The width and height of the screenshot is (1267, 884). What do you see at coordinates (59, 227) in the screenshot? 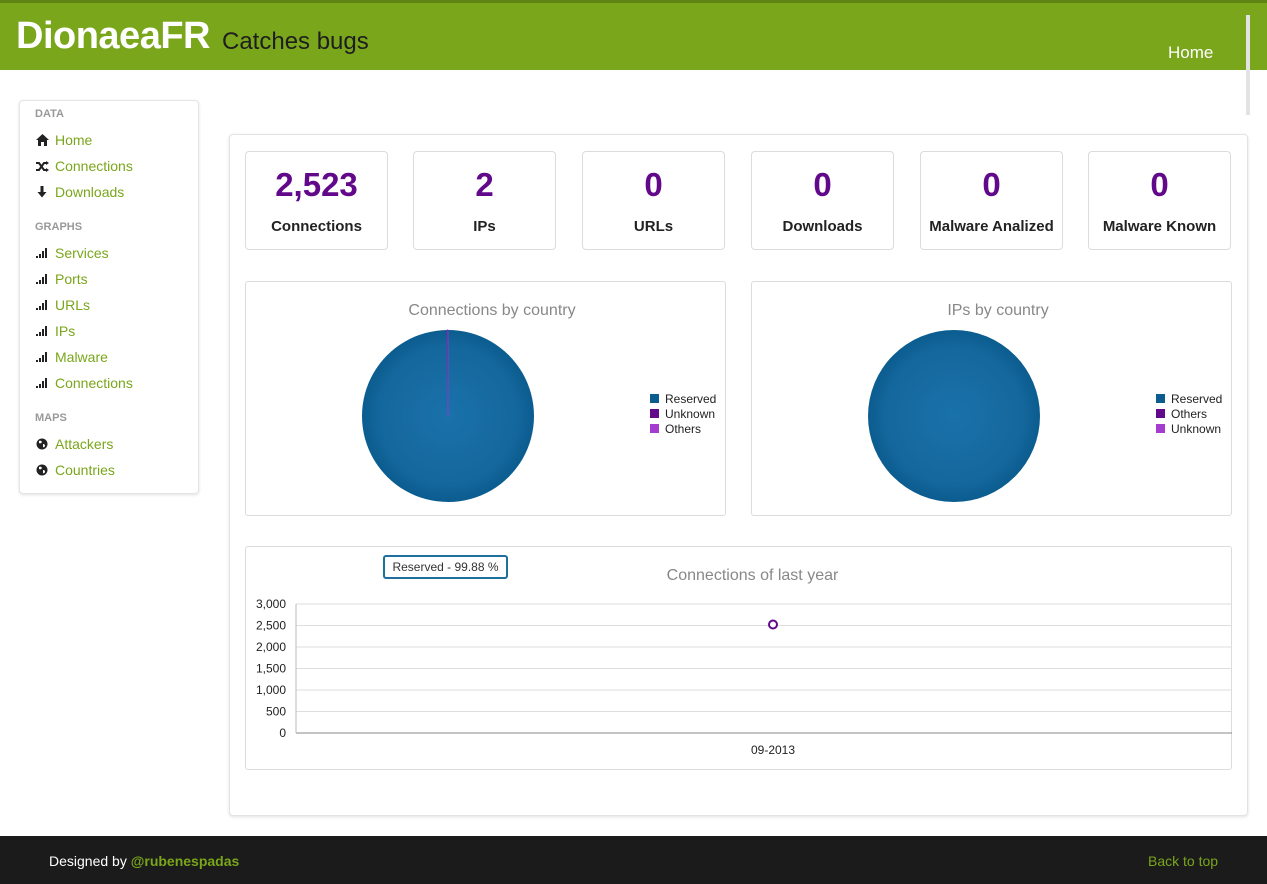
I see `sidebar-header-graphs: GRAPHS` at bounding box center [59, 227].